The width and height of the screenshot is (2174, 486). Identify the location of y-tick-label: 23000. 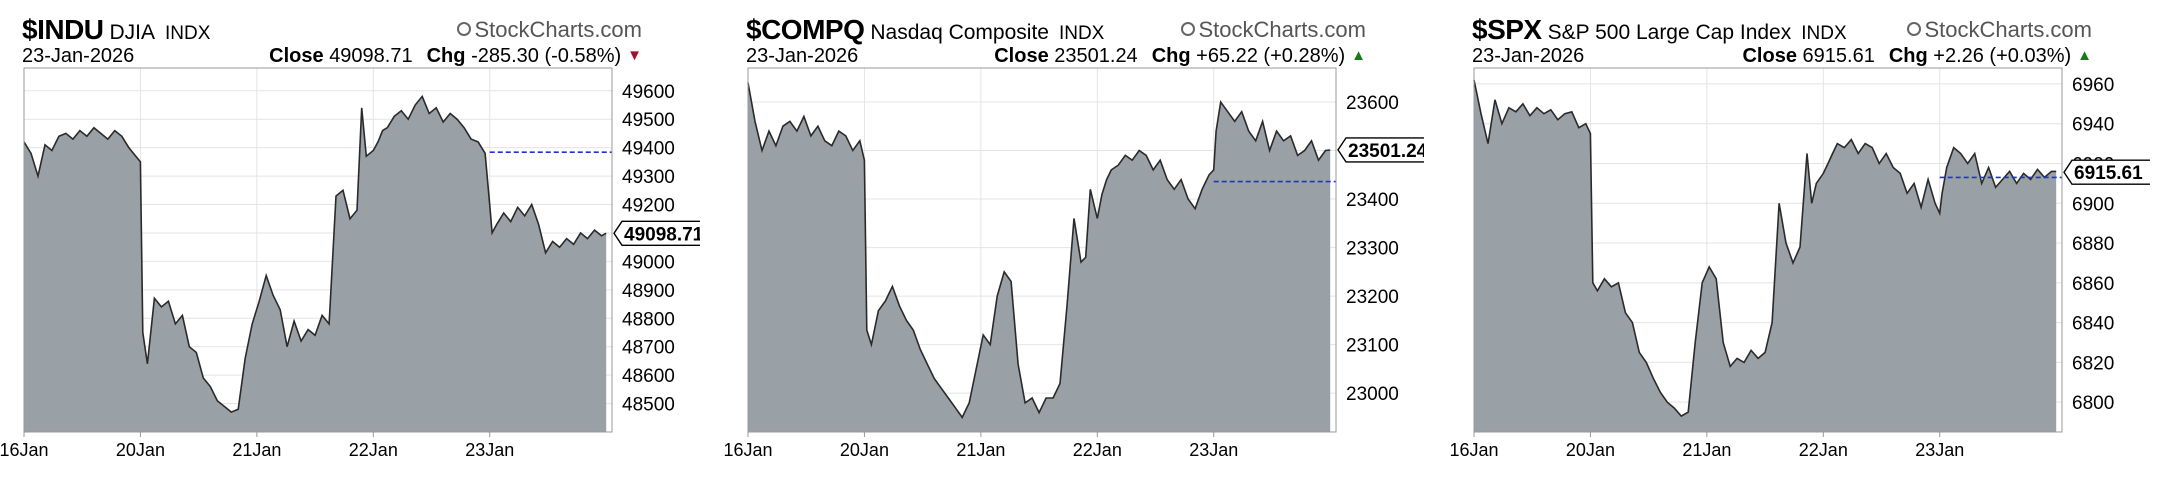
(1372, 394).